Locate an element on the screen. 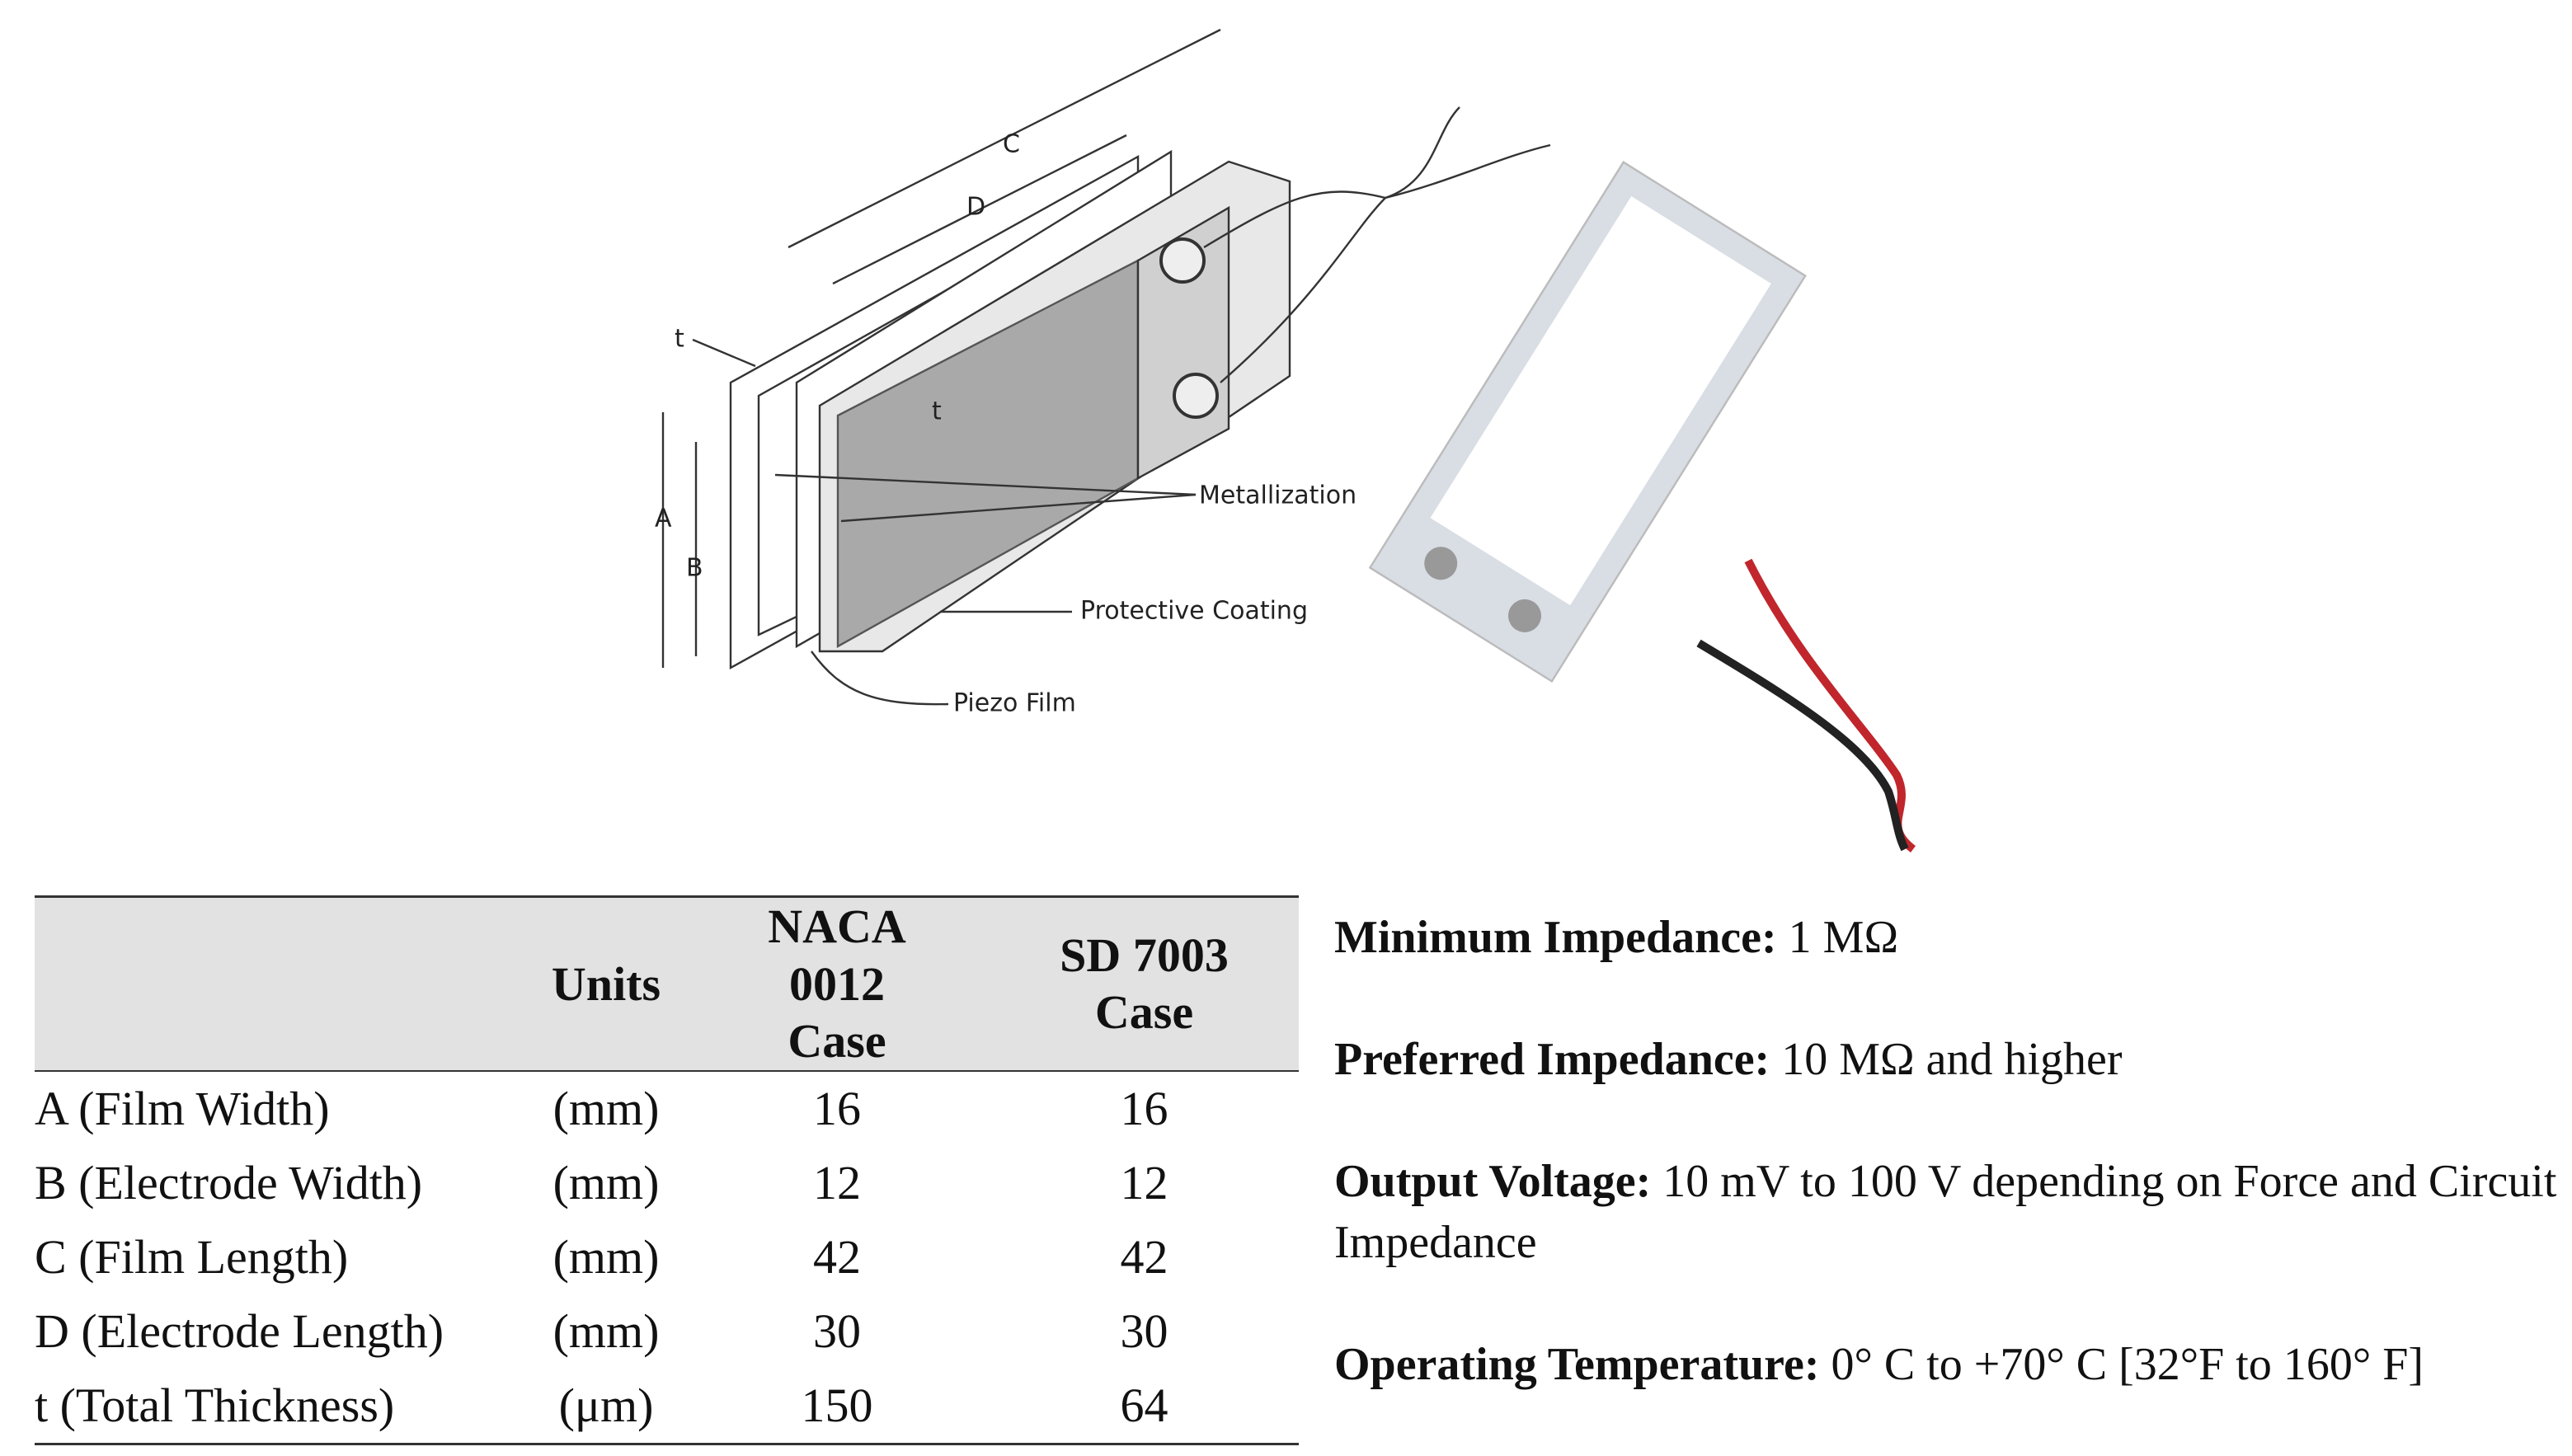  table-row: t (Total Thickness) (μm) 150 64 is located at coordinates (667, 1406).